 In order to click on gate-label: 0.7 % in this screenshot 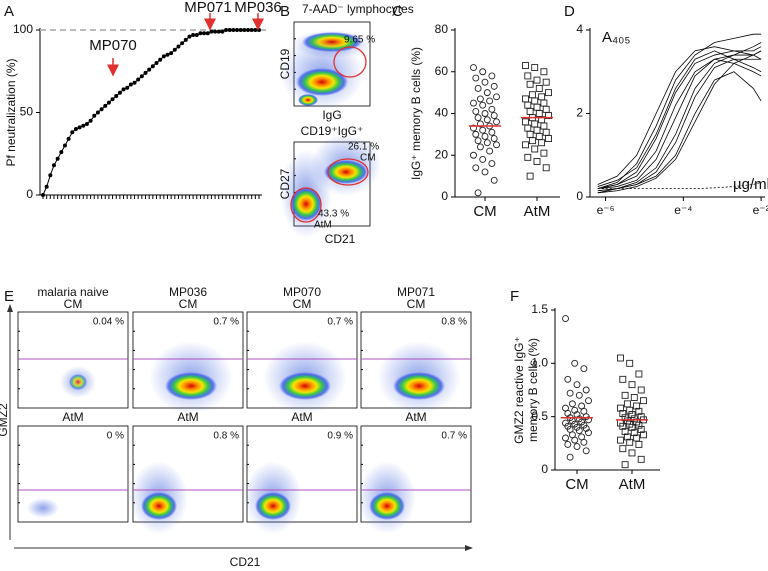, I will do `click(454, 436)`.